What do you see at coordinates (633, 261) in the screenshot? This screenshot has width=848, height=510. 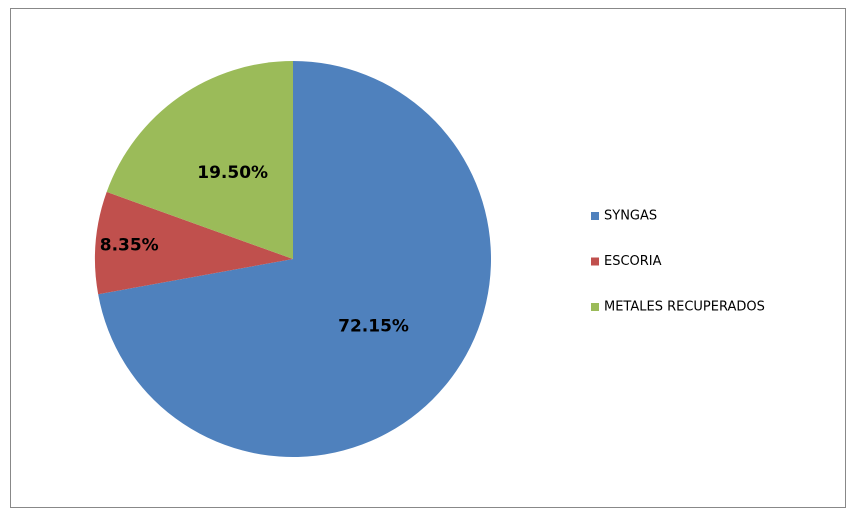 I see `legend-label: ESCORIA` at bounding box center [633, 261].